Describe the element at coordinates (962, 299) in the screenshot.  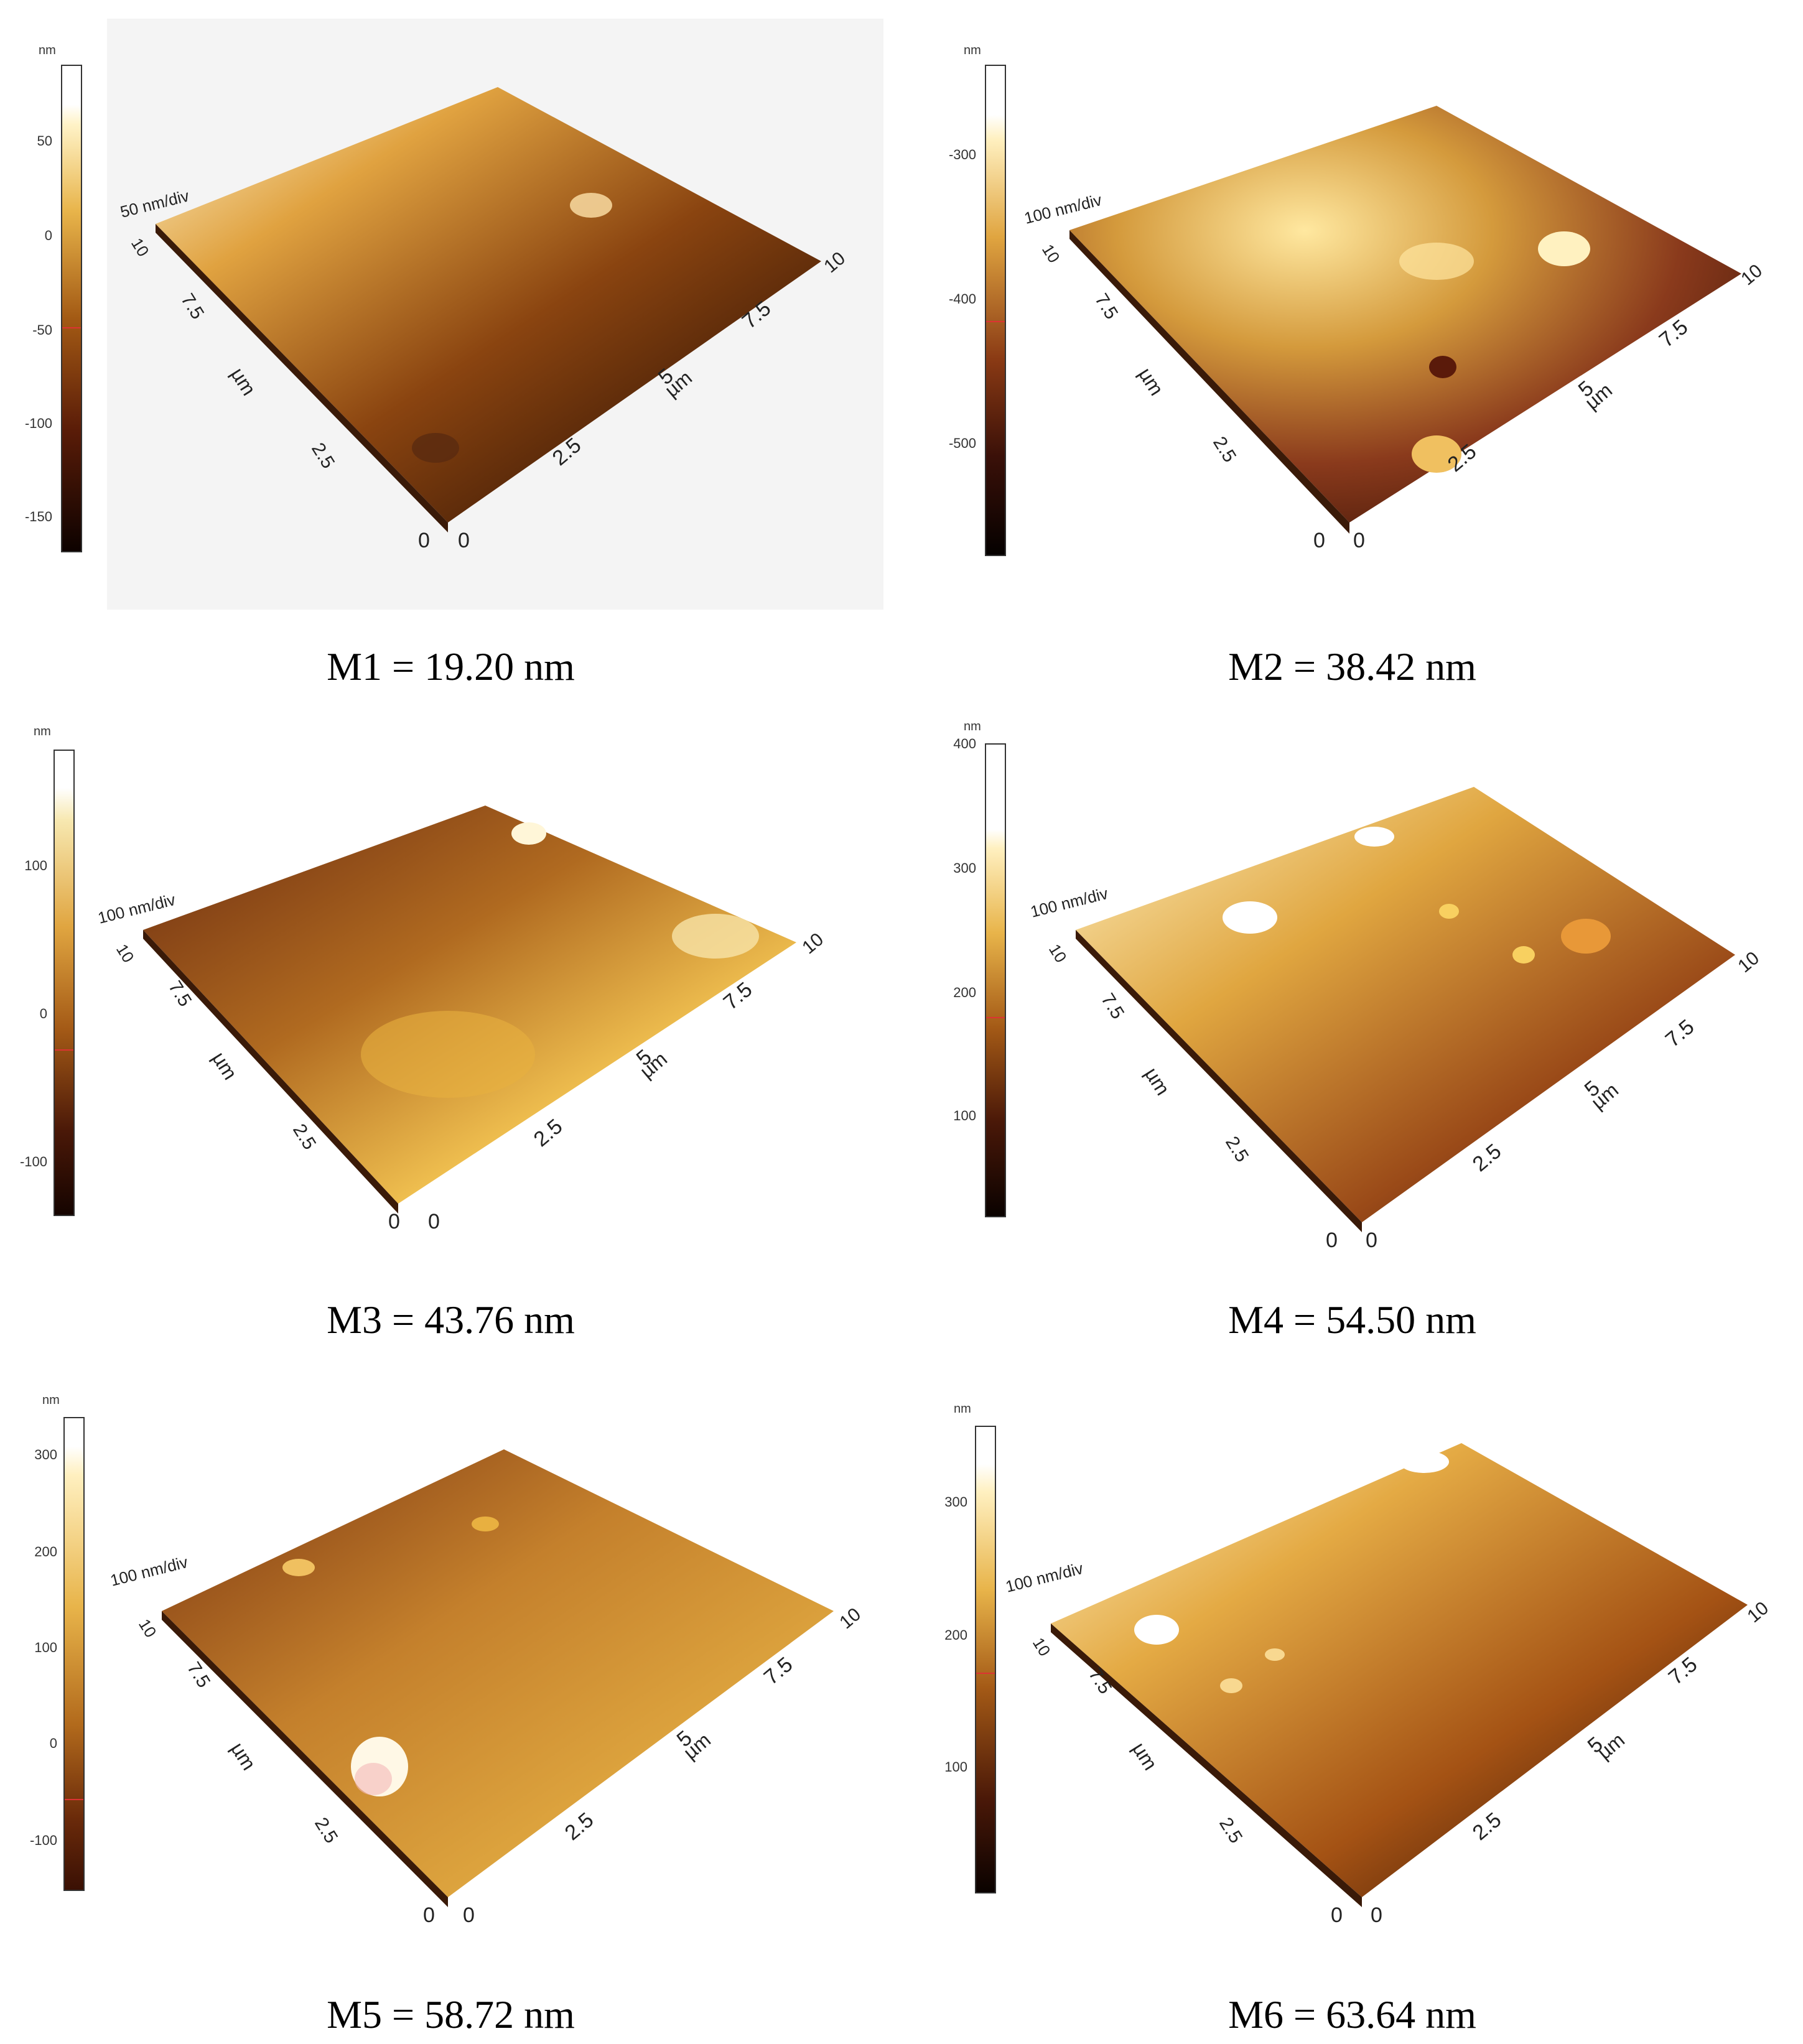
I see `colorbar-tick: -400` at that location.